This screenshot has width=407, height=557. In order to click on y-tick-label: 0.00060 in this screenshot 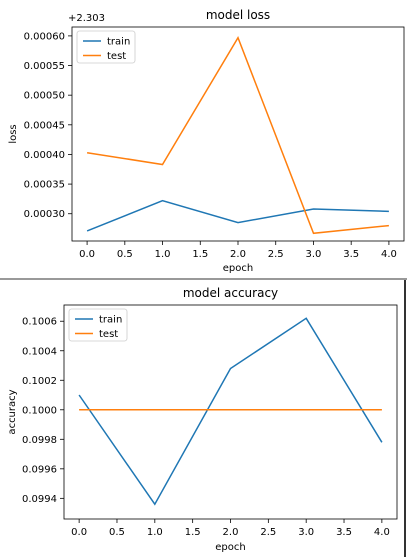, I will do `click(44, 36)`.